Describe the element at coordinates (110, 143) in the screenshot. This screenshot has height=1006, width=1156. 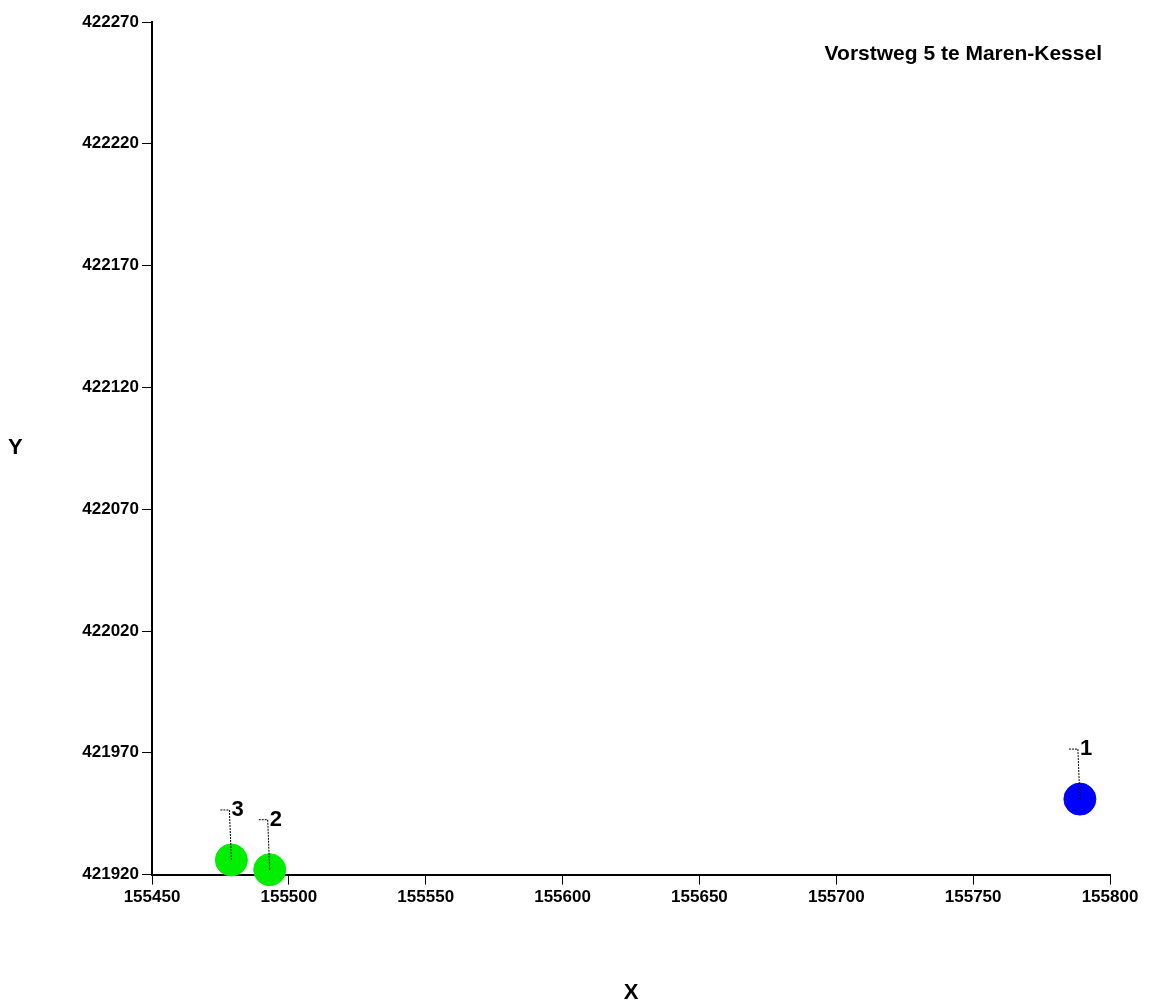
I see `y-tick-label: 422220` at that location.